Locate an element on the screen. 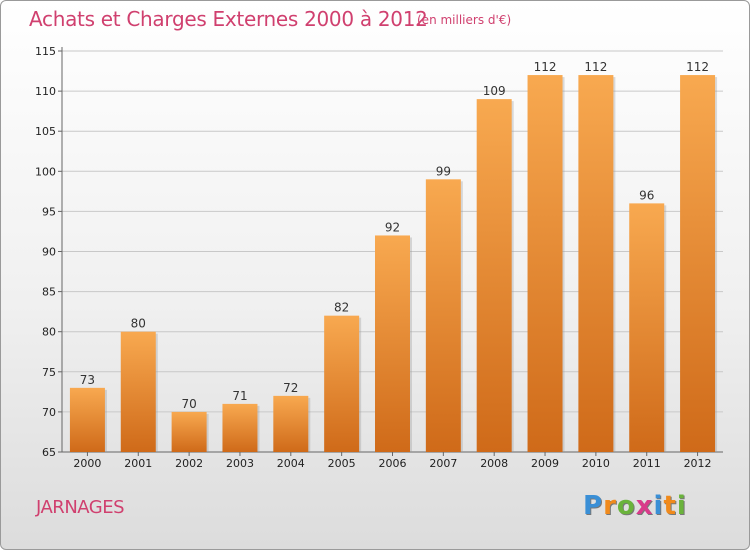  y-tick-label: 105 is located at coordinates (45, 131).